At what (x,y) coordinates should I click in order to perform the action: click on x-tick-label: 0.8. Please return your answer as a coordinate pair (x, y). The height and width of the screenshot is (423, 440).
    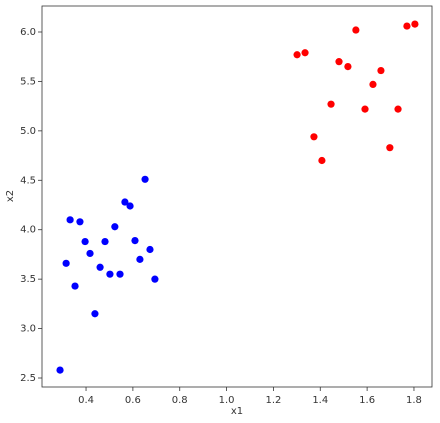
    Looking at the image, I should click on (180, 400).